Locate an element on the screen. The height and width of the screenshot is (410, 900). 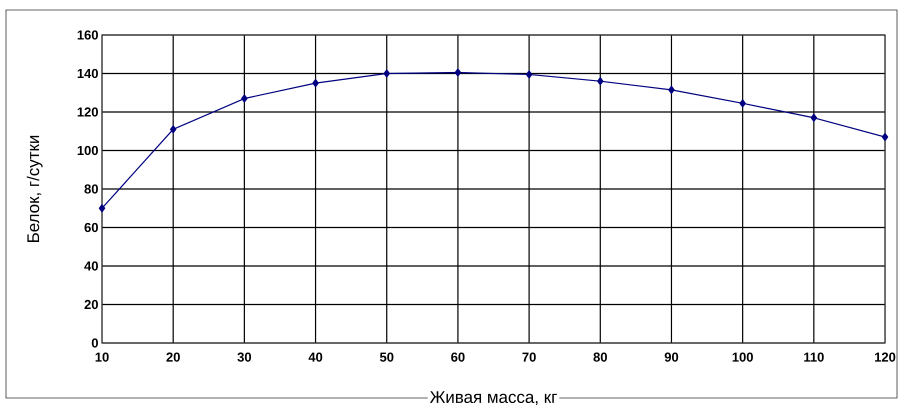
x-tick-label: 50 is located at coordinates (387, 357).